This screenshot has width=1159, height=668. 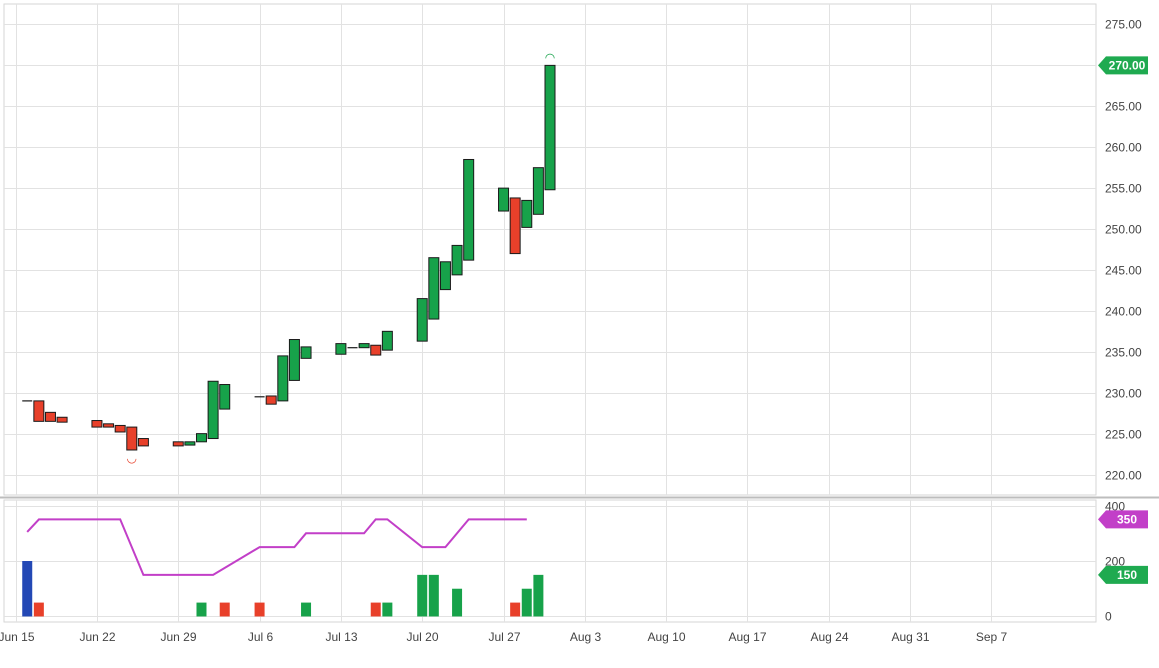 I want to click on indicator-axis: 0 200 400, so click(x=1115, y=562).